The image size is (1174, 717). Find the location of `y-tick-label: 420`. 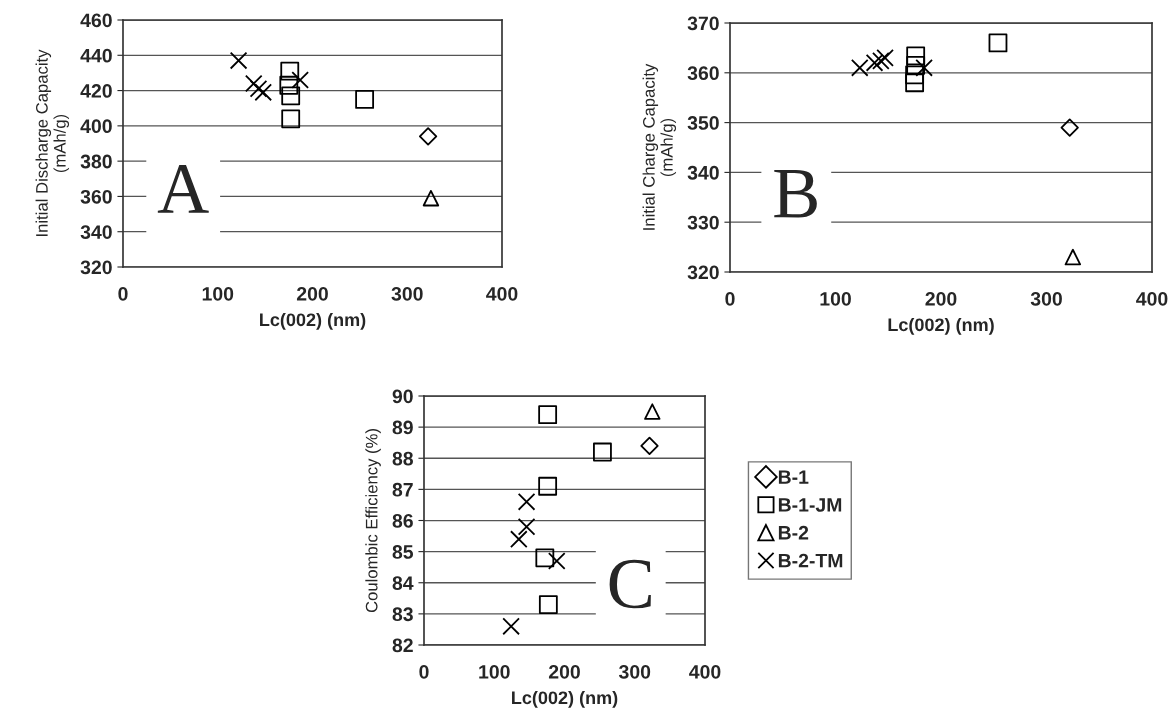

y-tick-label: 420 is located at coordinates (96, 91).